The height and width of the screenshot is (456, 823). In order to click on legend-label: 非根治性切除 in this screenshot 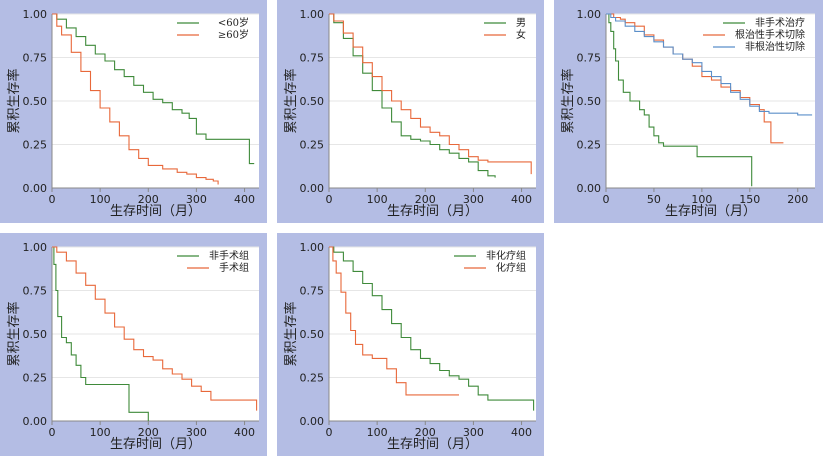, I will do `click(775, 46)`.